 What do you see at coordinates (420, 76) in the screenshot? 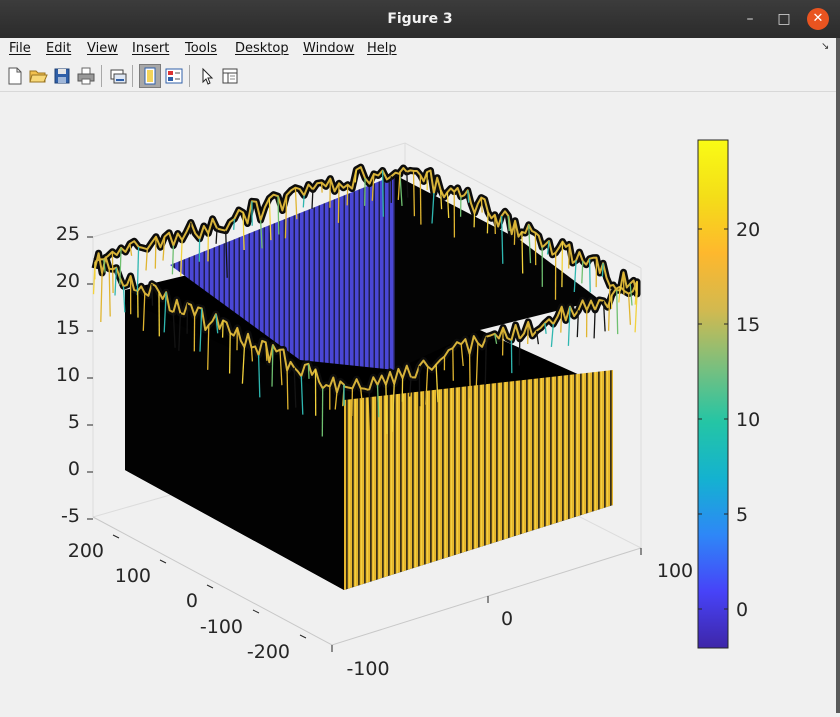
I see `toolbar` at bounding box center [420, 76].